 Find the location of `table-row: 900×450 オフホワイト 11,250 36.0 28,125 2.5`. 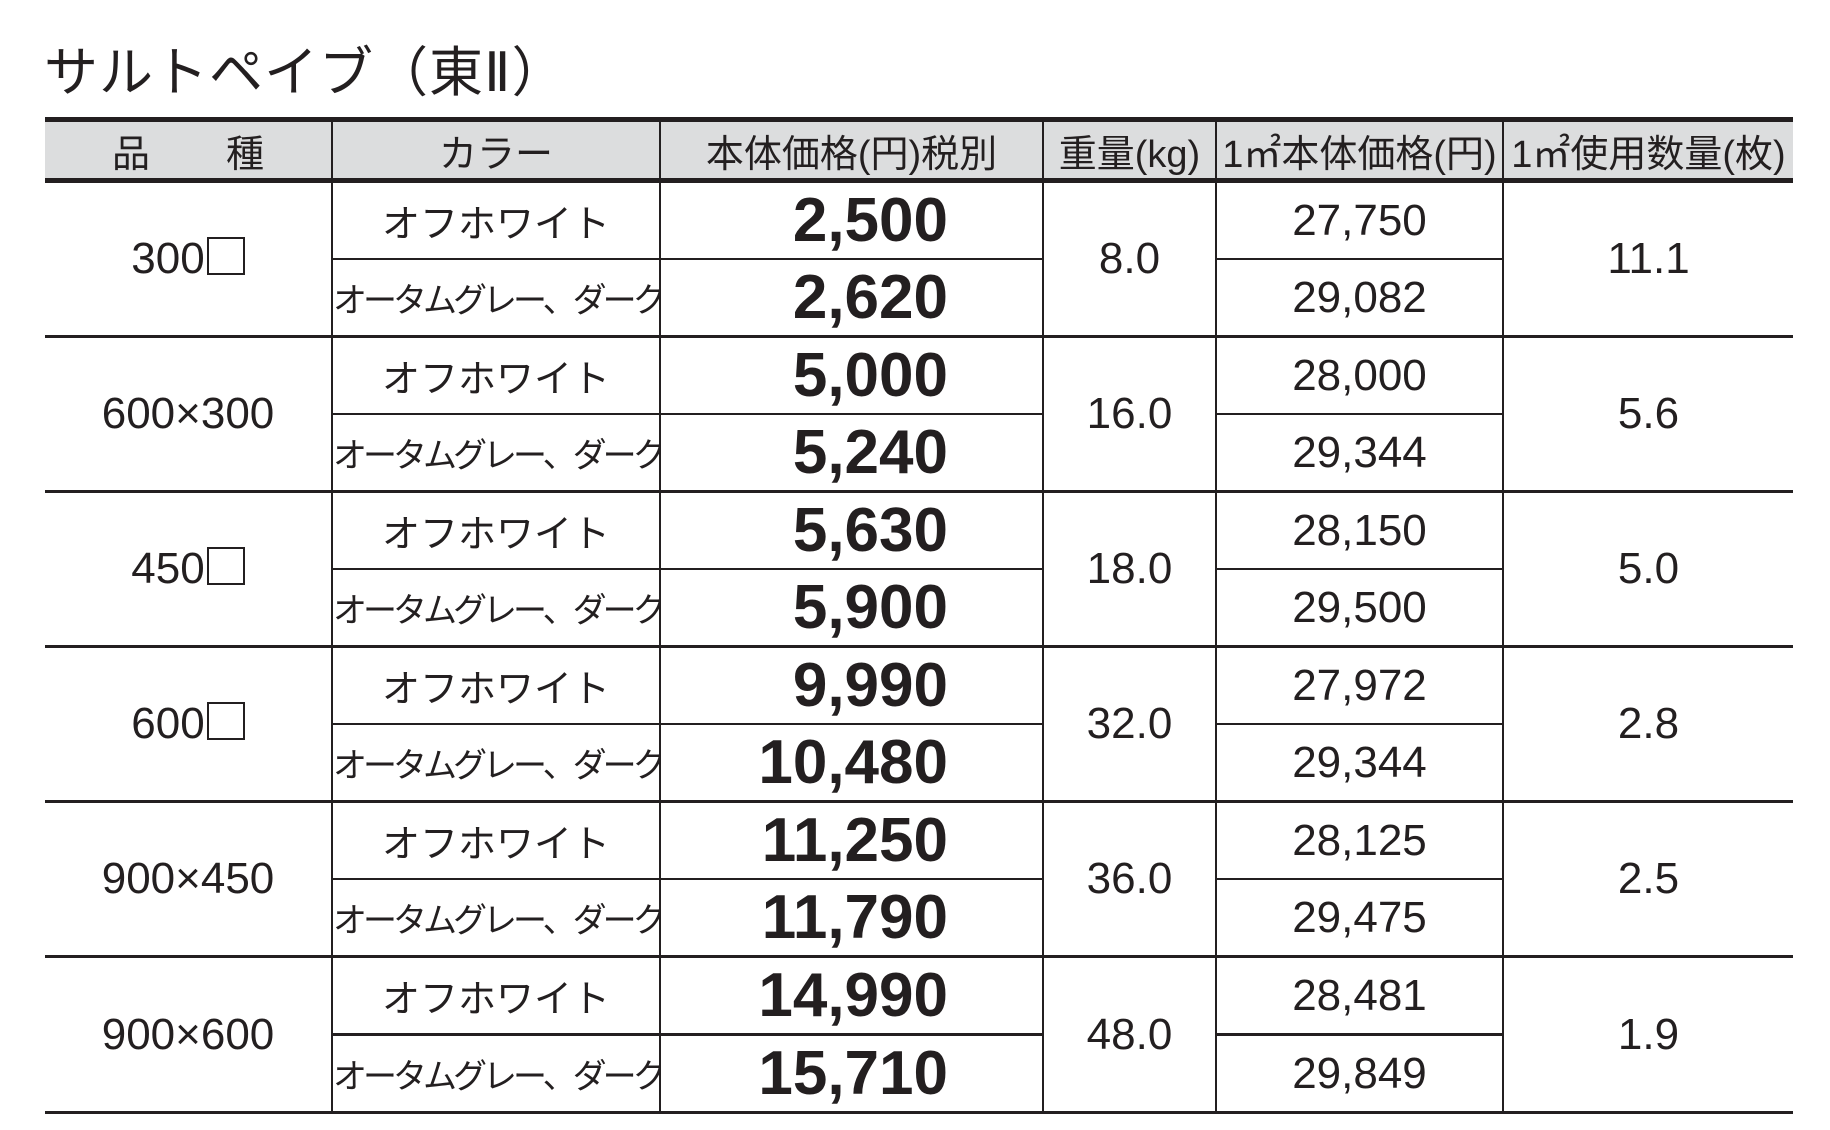

table-row: 900×450 オフホワイト 11,250 36.0 28,125 2.5 is located at coordinates (919, 878).